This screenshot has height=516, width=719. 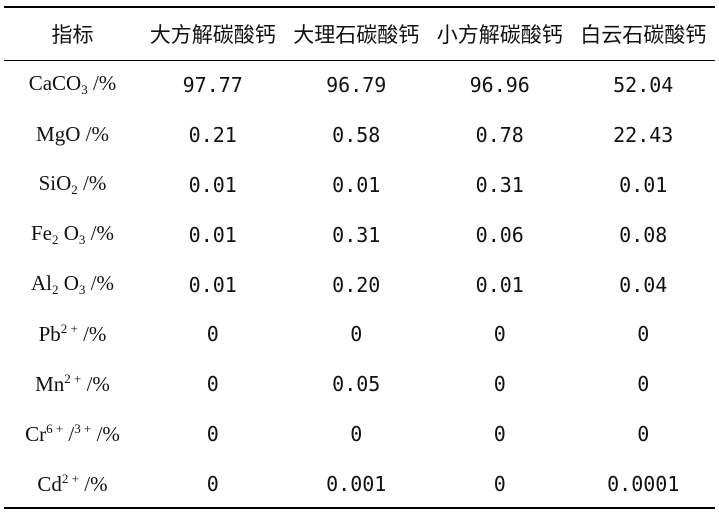 What do you see at coordinates (356, 84) in the screenshot?
I see `cell-value: 96.79` at bounding box center [356, 84].